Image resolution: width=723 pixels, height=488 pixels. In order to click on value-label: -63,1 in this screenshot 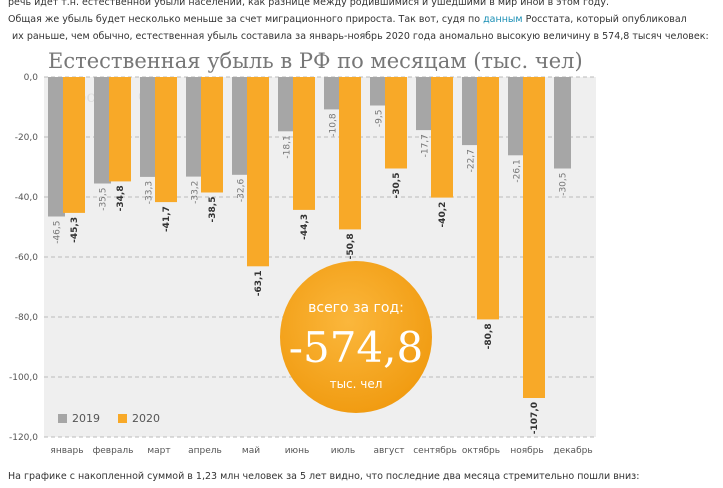, I will do `click(259, 283)`.